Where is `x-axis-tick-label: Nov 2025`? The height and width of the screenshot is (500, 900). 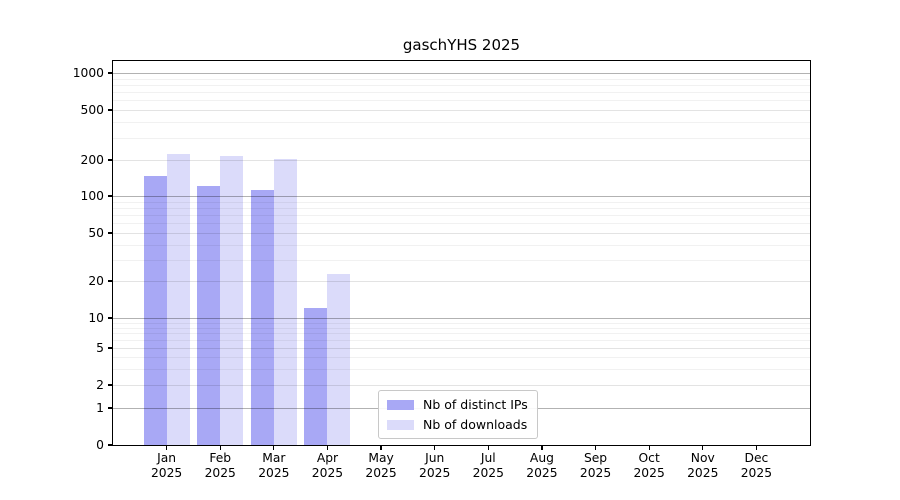
x-axis-tick-label: Nov 2025 is located at coordinates (703, 466).